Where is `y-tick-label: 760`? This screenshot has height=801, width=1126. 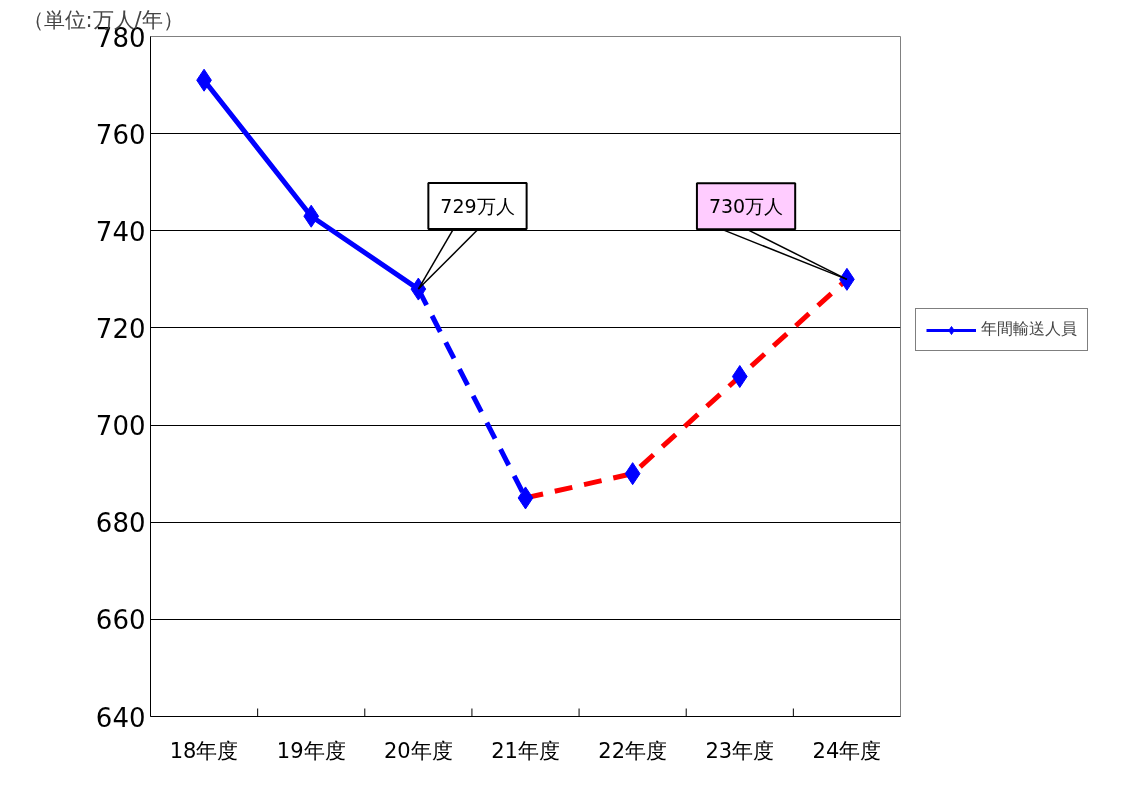 y-tick-label: 760 is located at coordinates (120, 134).